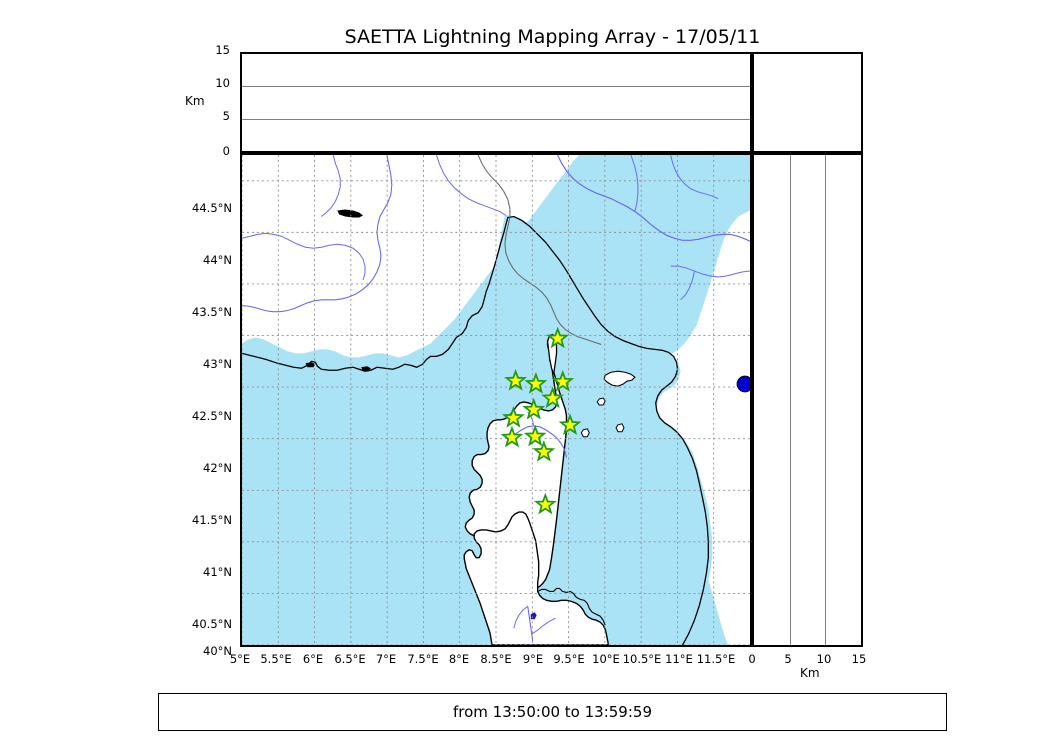 Image resolution: width=1050 pixels, height=750 pixels. What do you see at coordinates (536, 578) in the screenshot?
I see `island-sardinia` at bounding box center [536, 578].